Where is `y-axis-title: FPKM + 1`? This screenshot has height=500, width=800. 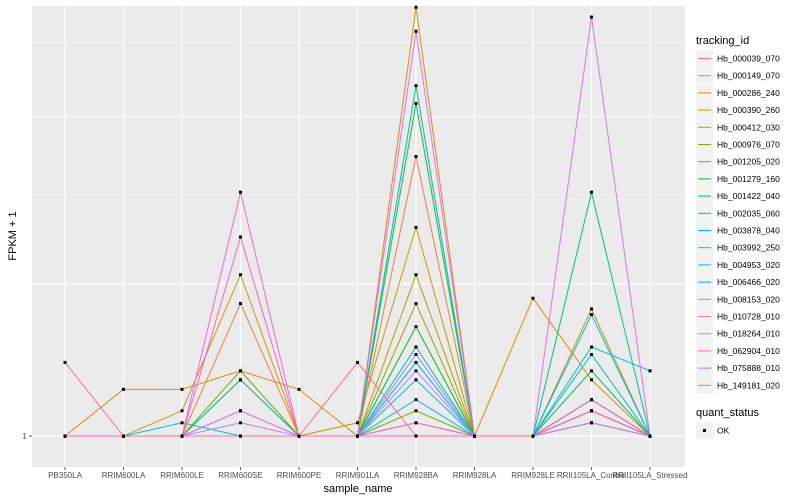
y-axis-title: FPKM + 1 is located at coordinates (13, 235).